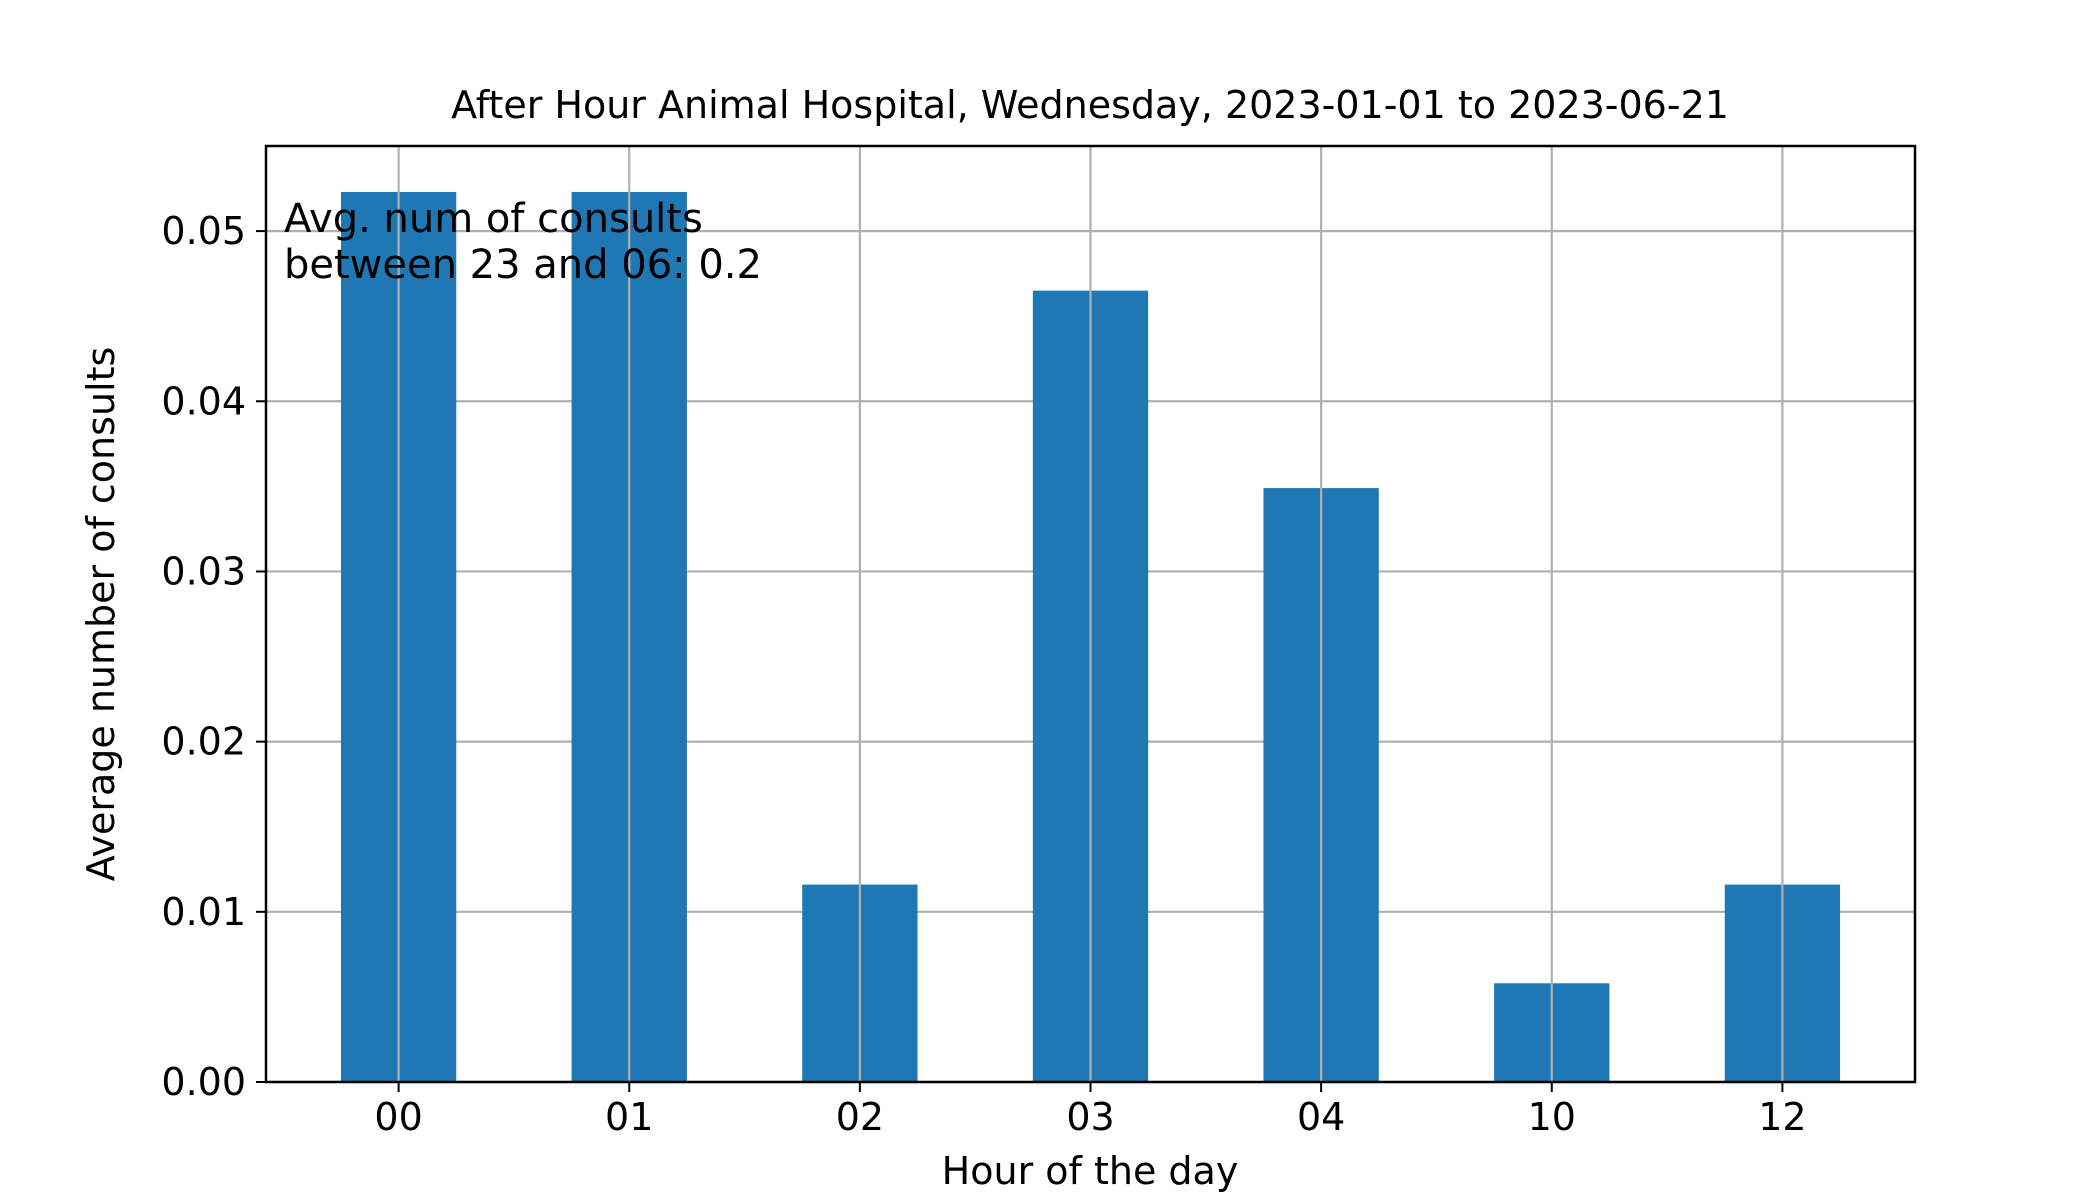 The width and height of the screenshot is (2100, 1200). What do you see at coordinates (1552, 1117) in the screenshot?
I see `x-tick-label: 10` at bounding box center [1552, 1117].